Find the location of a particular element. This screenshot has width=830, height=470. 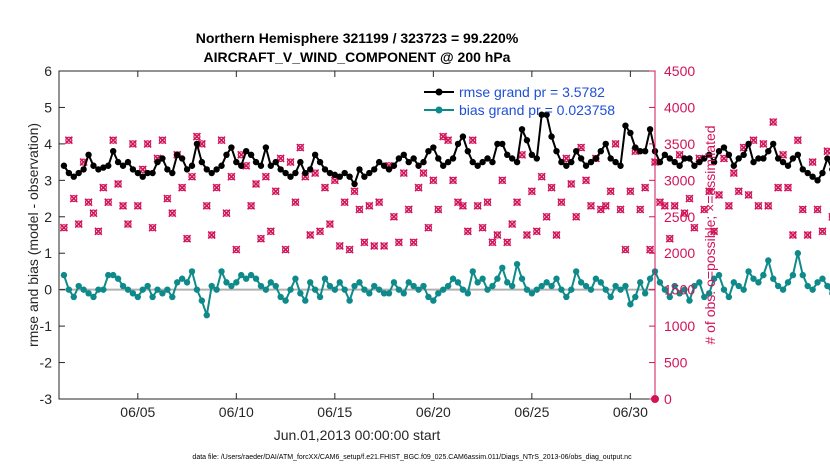

y-tick-label: 3 is located at coordinates (48, 180).